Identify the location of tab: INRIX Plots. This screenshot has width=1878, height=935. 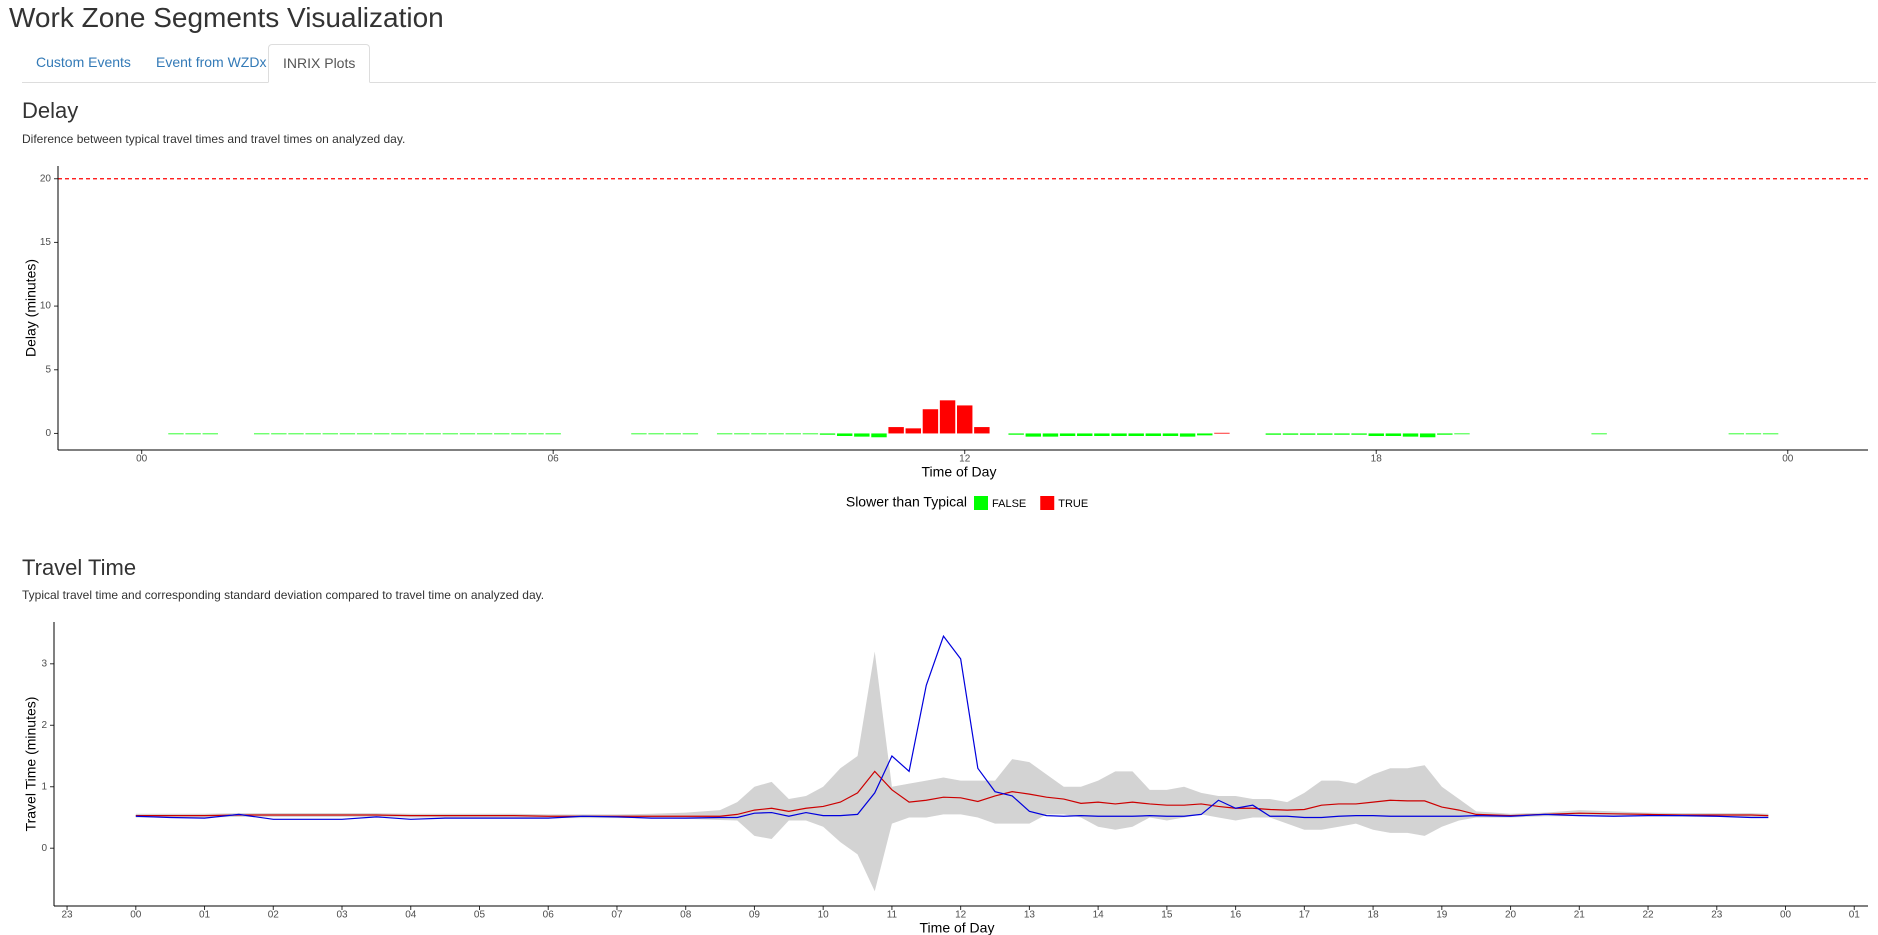
(319, 63).